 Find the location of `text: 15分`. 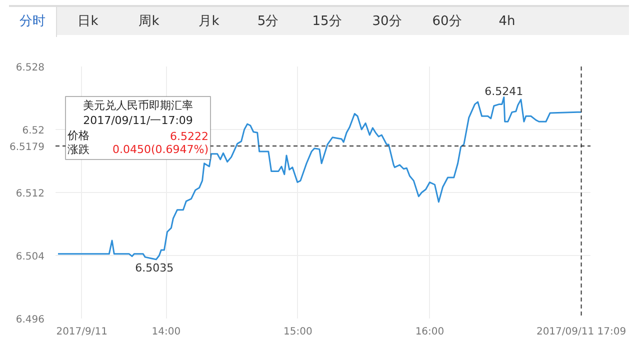

text: 15分 is located at coordinates (327, 22).